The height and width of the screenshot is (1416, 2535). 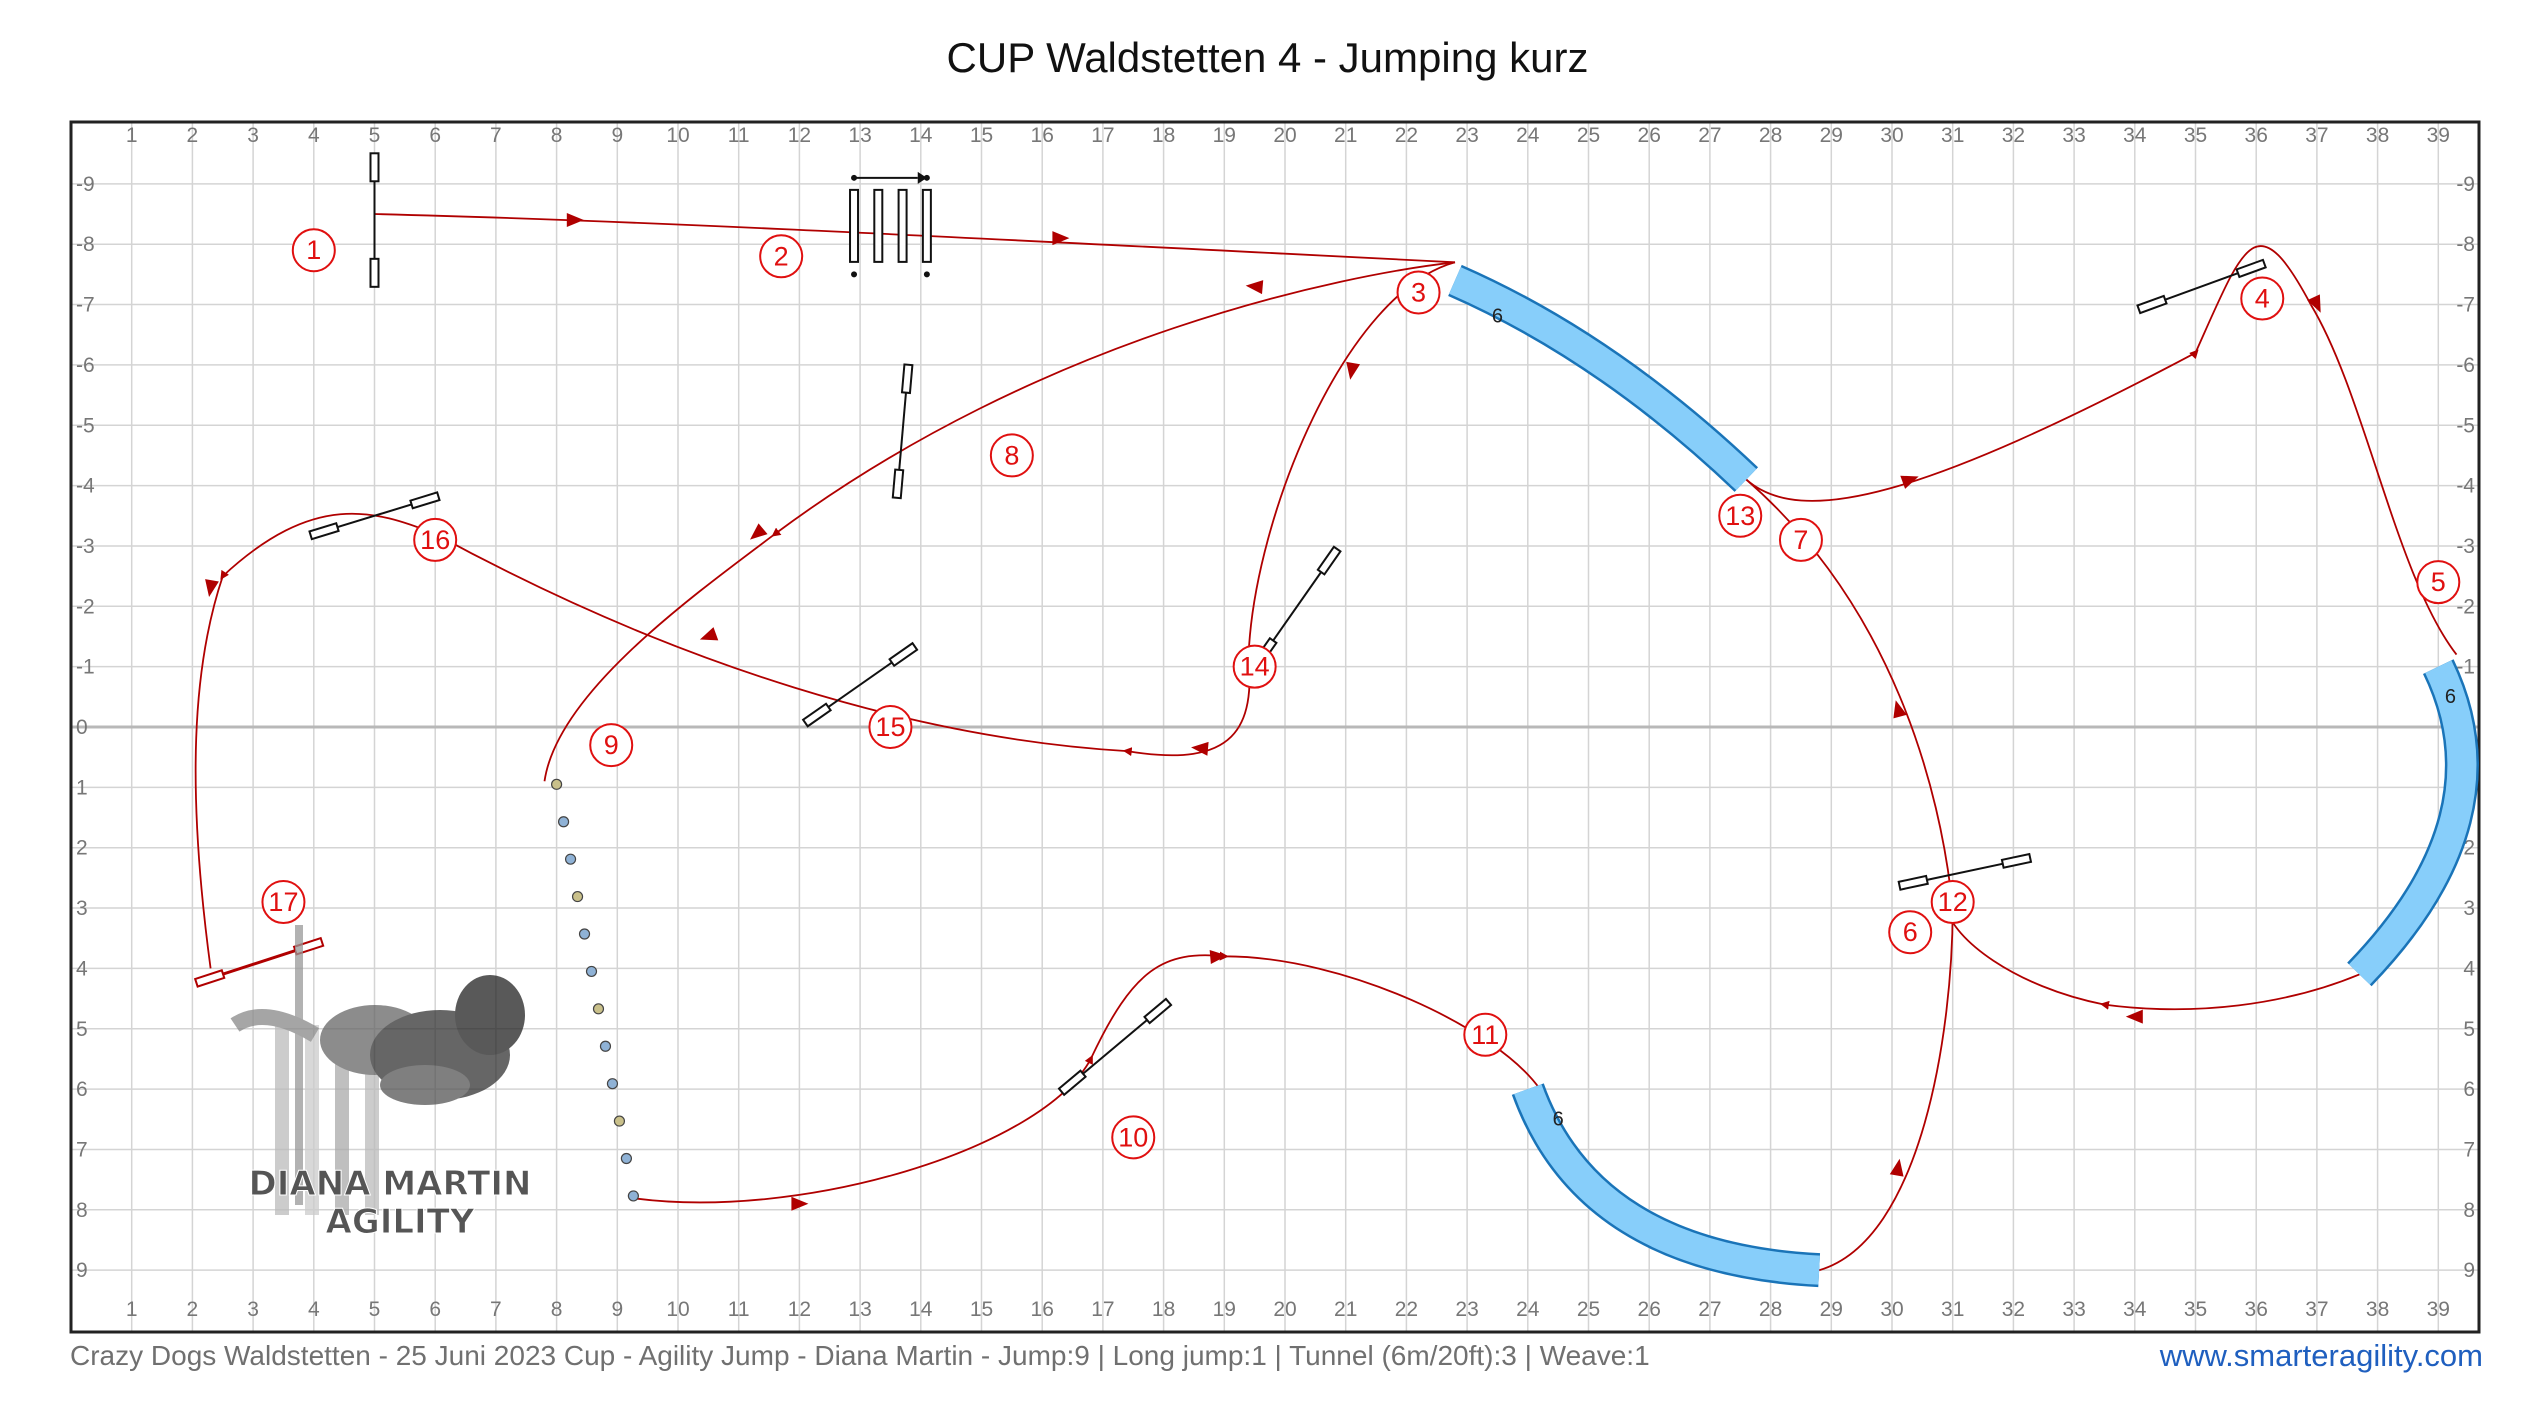 I want to click on x-tick-label: 34, so click(x=2135, y=1309).